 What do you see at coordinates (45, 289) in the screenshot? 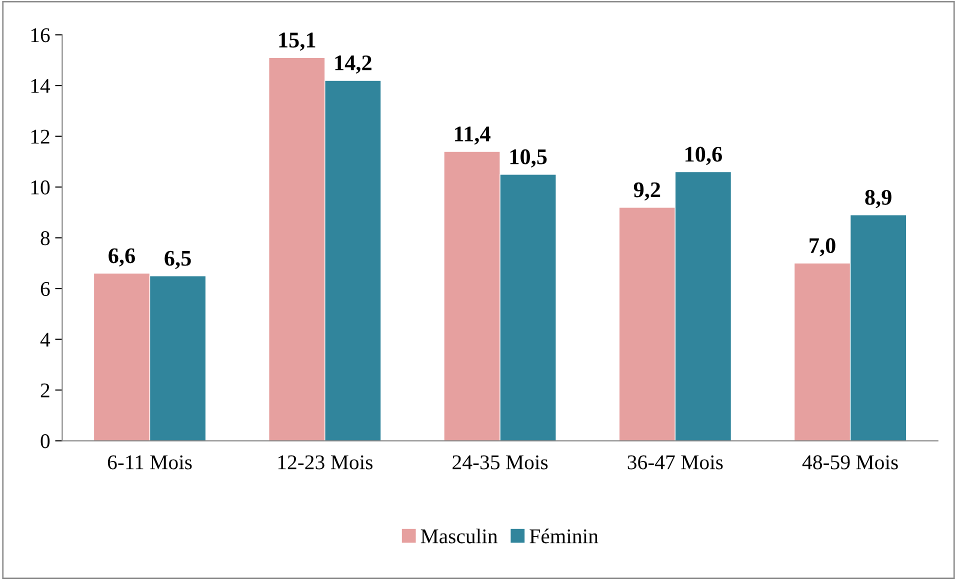
I see `y-tick-label: 6` at bounding box center [45, 289].